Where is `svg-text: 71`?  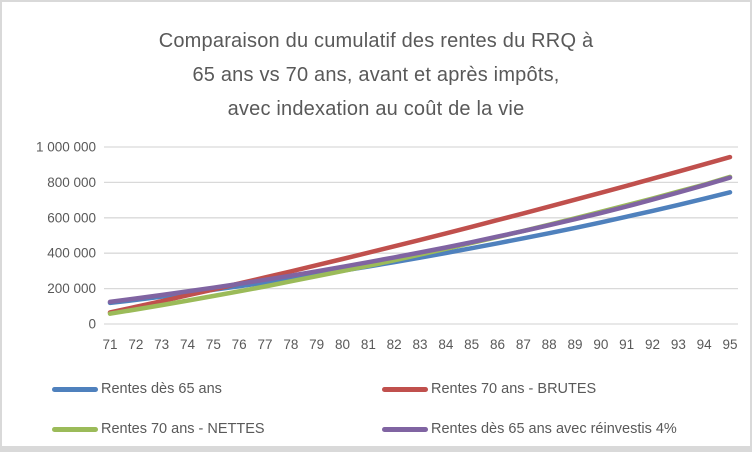 svg-text: 71 is located at coordinates (109, 344).